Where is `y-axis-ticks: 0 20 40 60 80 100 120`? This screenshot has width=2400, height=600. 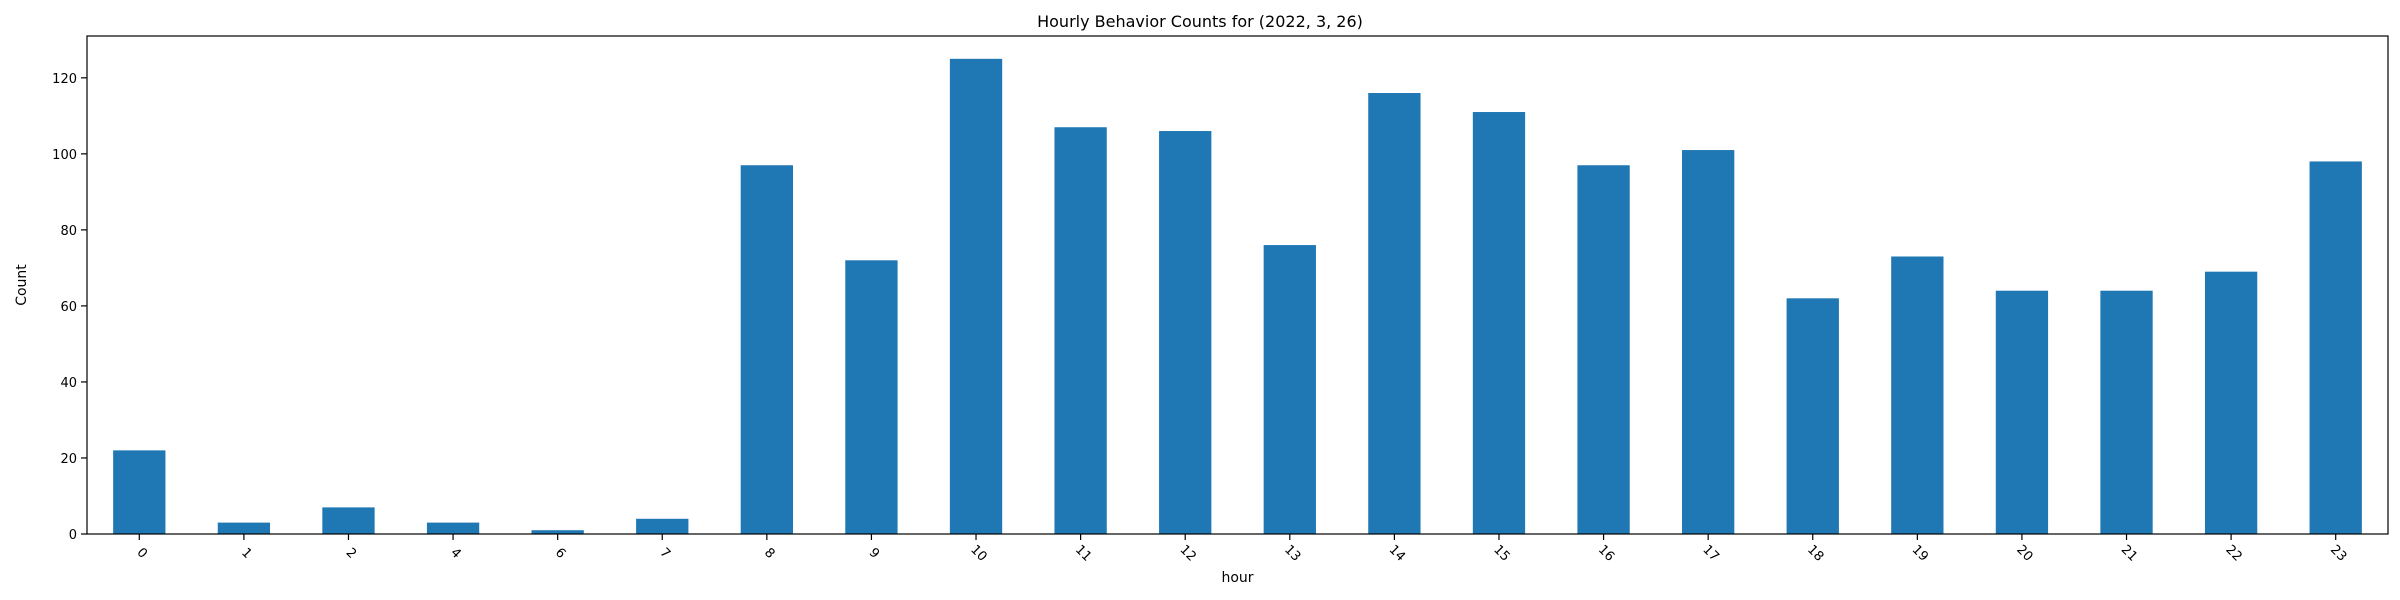 y-axis-ticks: 0 20 40 60 80 100 120 is located at coordinates (69, 307).